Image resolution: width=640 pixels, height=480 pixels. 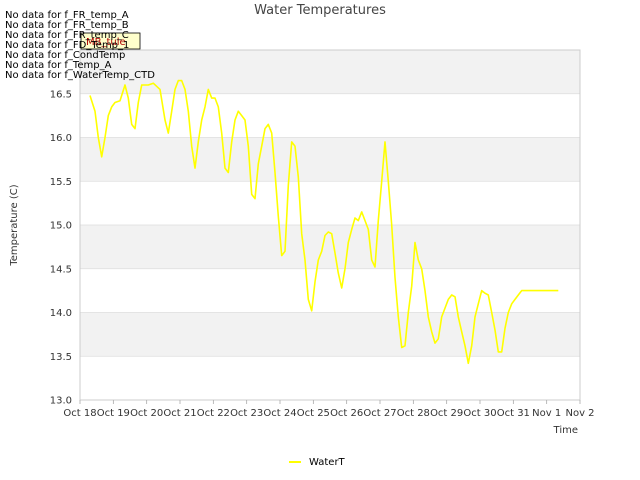 I want to click on x-tick-label: Oct 31, so click(x=513, y=413).